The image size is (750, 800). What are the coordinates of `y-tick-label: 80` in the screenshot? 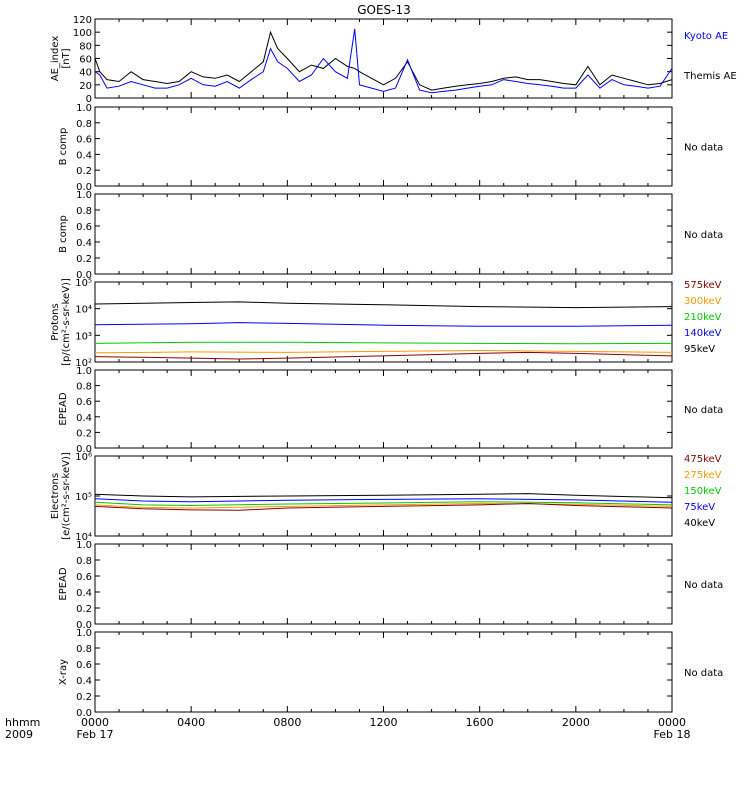 It's located at (85, 46).